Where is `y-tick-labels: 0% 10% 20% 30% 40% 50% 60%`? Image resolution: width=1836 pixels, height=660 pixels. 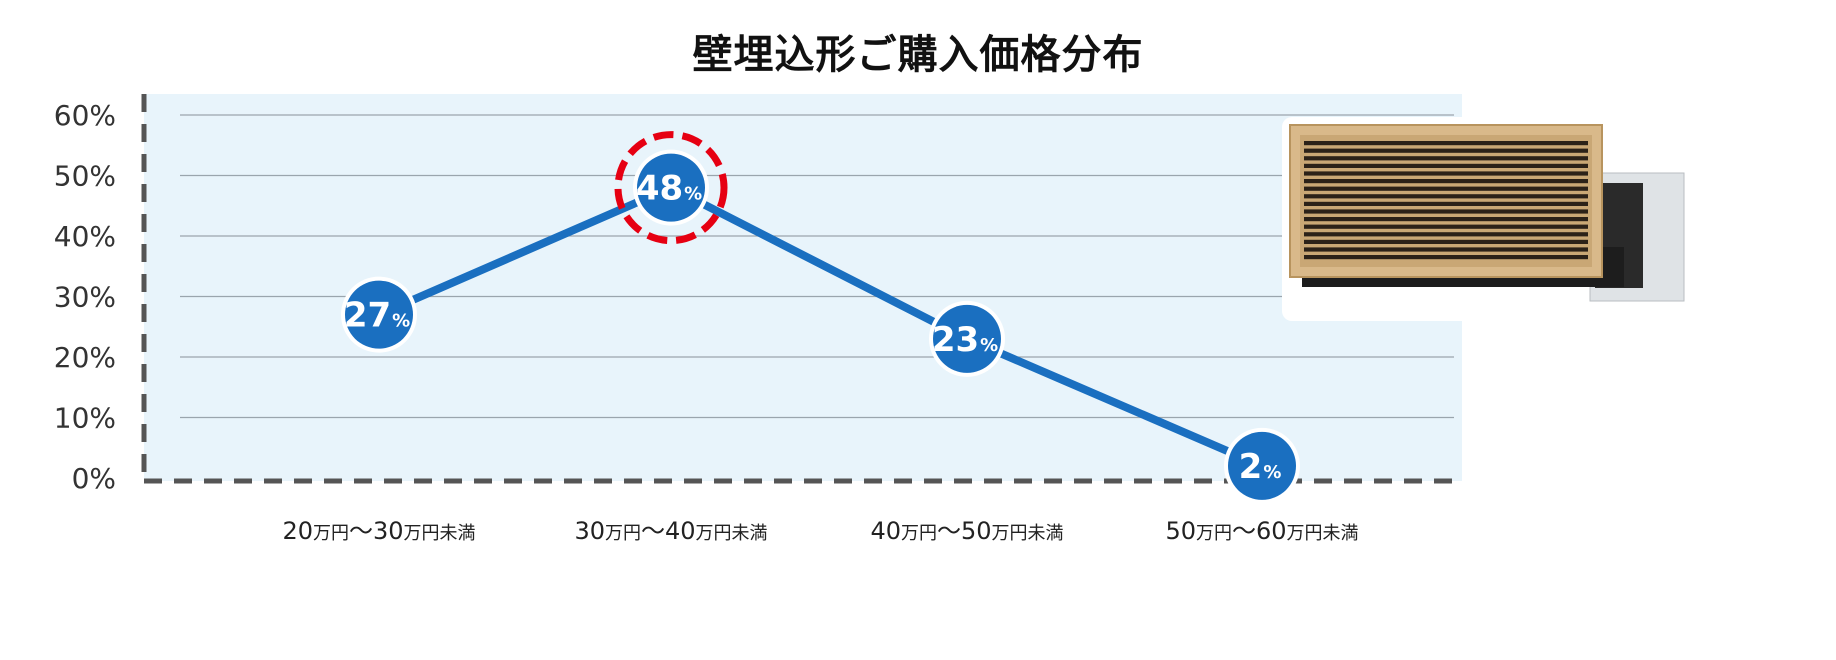
y-tick-labels: 0% 10% 20% 30% 40% 50% 60% is located at coordinates (85, 297).